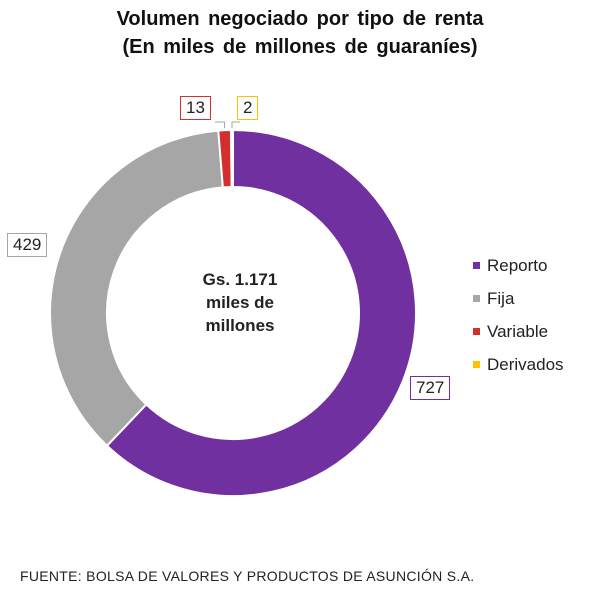 This screenshot has width=600, height=601. Describe the element at coordinates (525, 364) in the screenshot. I see `legend-label-derivados: Derivados` at that location.